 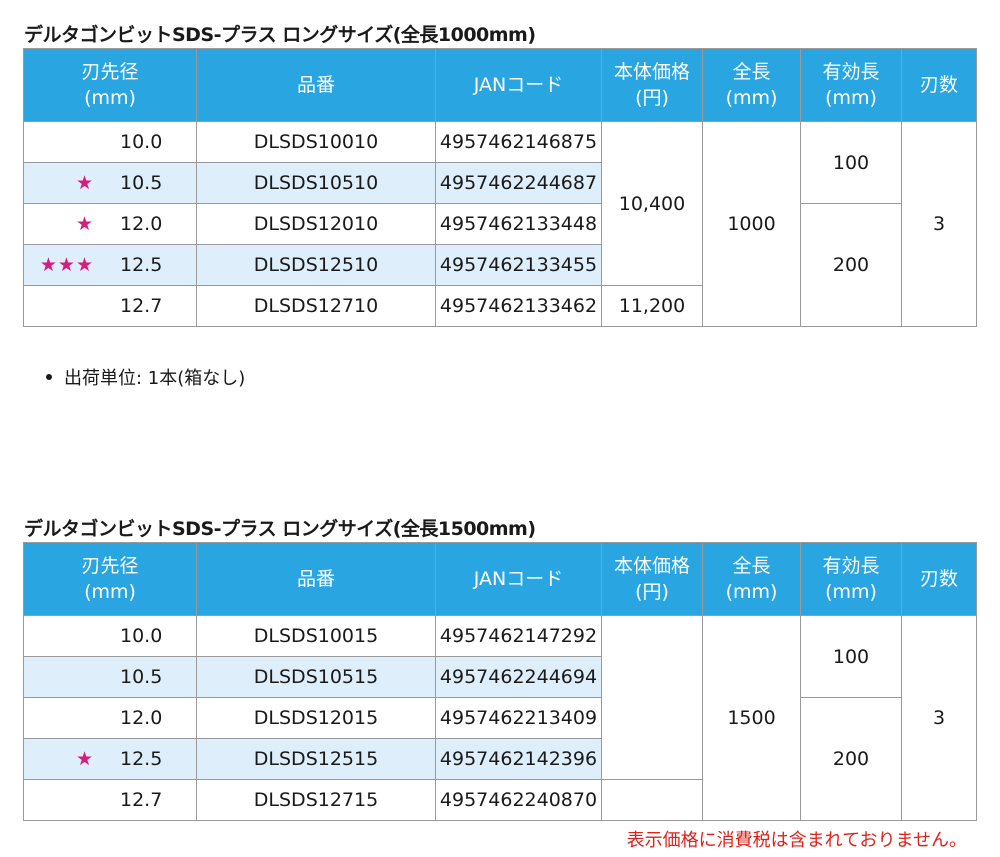 I want to click on jan-code-cell: 4957462133448, so click(x=518, y=224).